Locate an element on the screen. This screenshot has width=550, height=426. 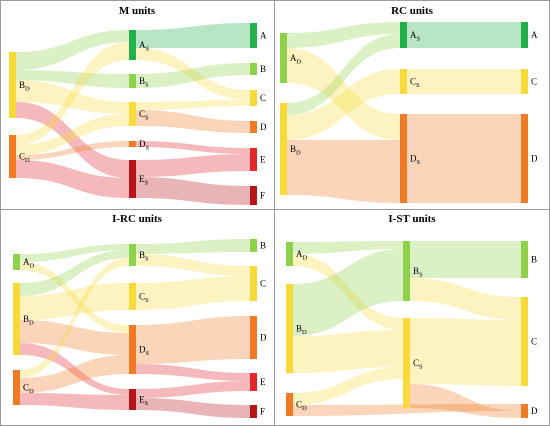
node-i-st-units-CS: CS is located at coordinates (413, 363).